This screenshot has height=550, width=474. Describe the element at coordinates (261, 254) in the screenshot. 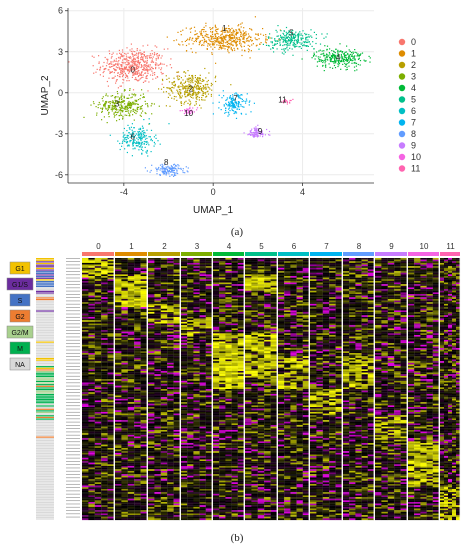

I see `column-color-bar` at that location.